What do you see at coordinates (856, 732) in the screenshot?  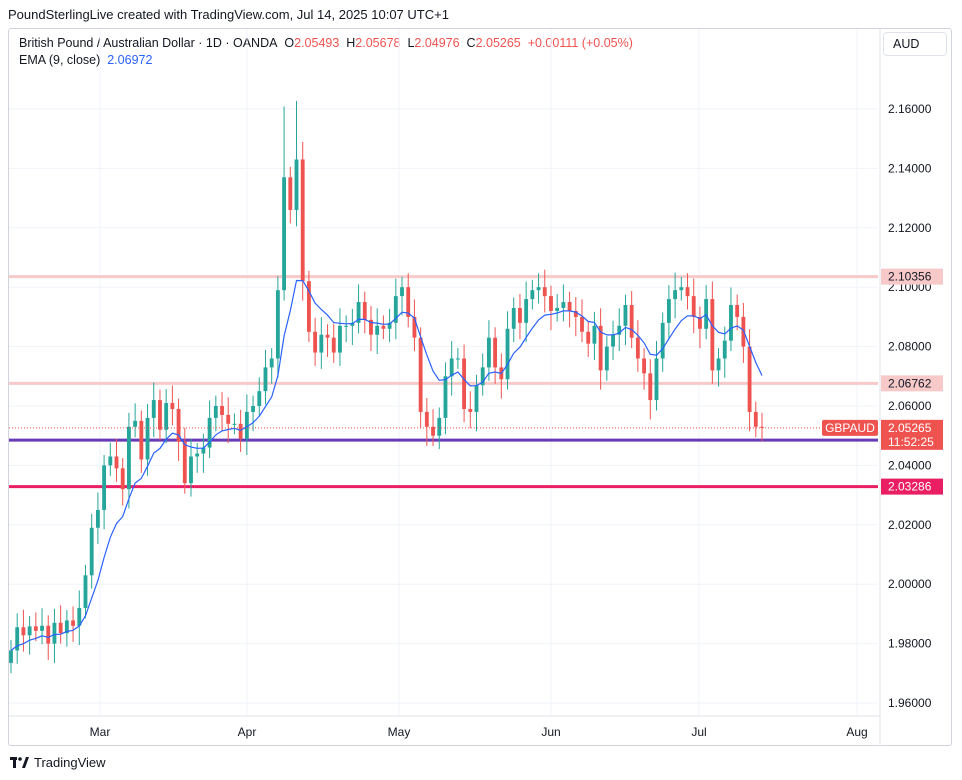 I see `x-tick-label: Aug` at bounding box center [856, 732].